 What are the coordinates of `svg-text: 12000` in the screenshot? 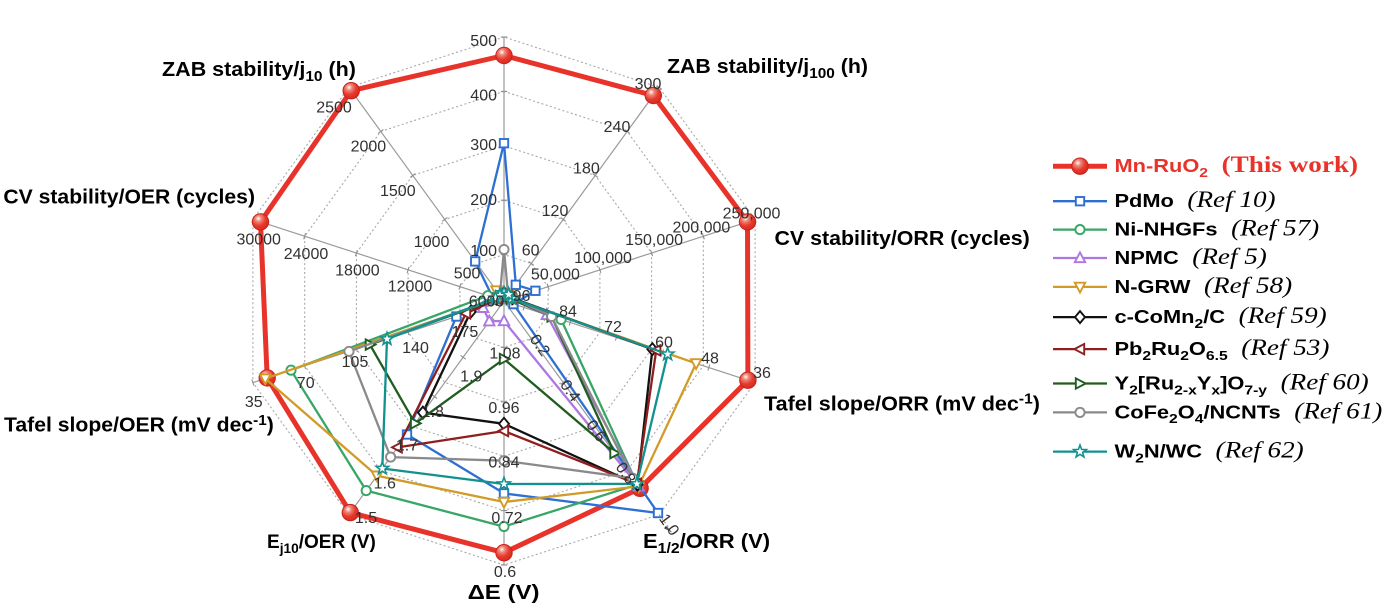 It's located at (410, 287).